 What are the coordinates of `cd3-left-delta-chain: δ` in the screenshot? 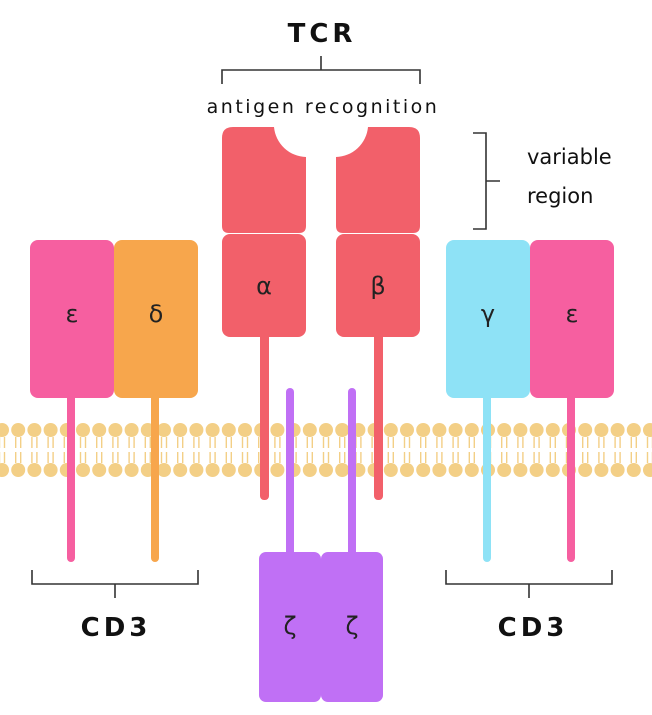 It's located at (156, 401).